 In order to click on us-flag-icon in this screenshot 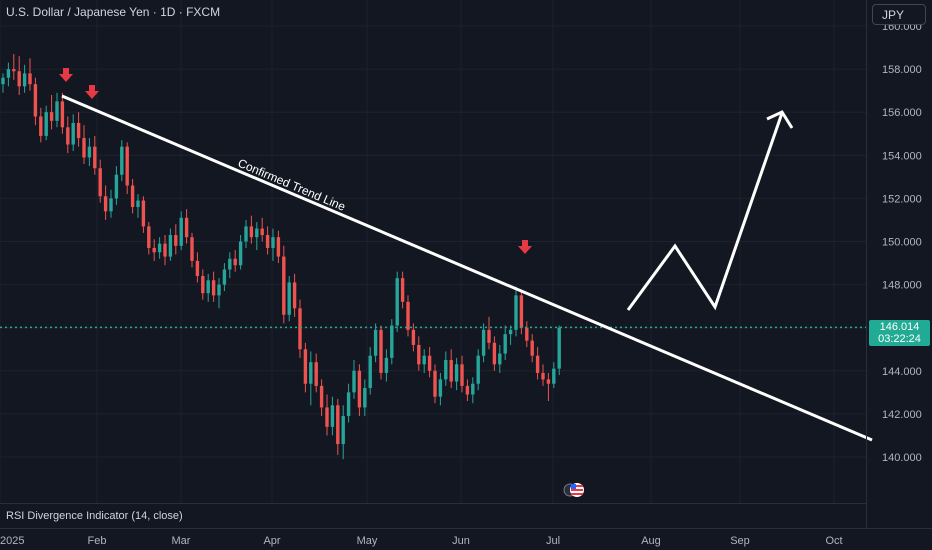, I will do `click(574, 490)`.